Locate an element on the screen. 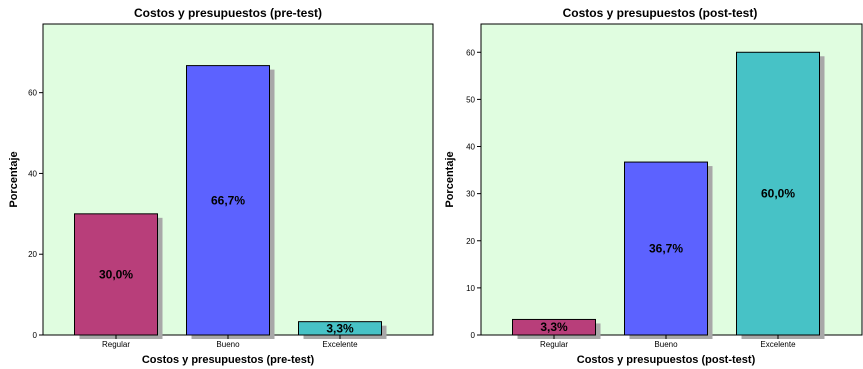 The image size is (863, 369). bar-regular is located at coordinates (116, 274).